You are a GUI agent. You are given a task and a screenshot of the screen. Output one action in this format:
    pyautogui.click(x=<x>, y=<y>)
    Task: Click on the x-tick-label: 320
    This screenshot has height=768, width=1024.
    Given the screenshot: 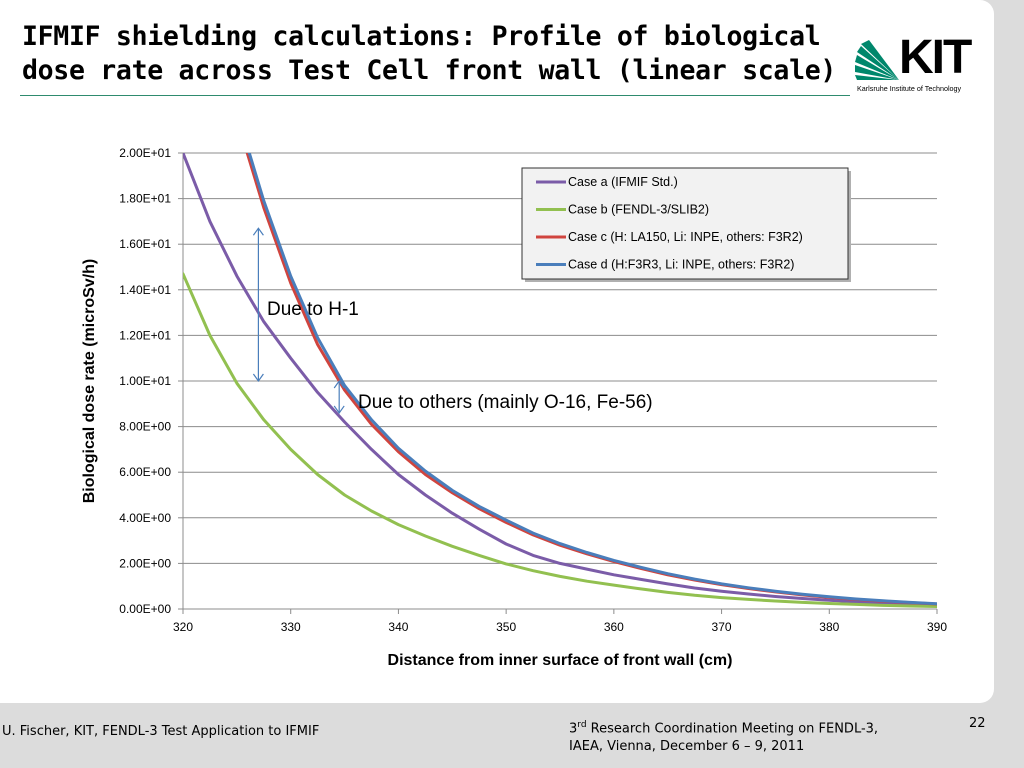 What is the action you would take?
    pyautogui.click(x=183, y=627)
    